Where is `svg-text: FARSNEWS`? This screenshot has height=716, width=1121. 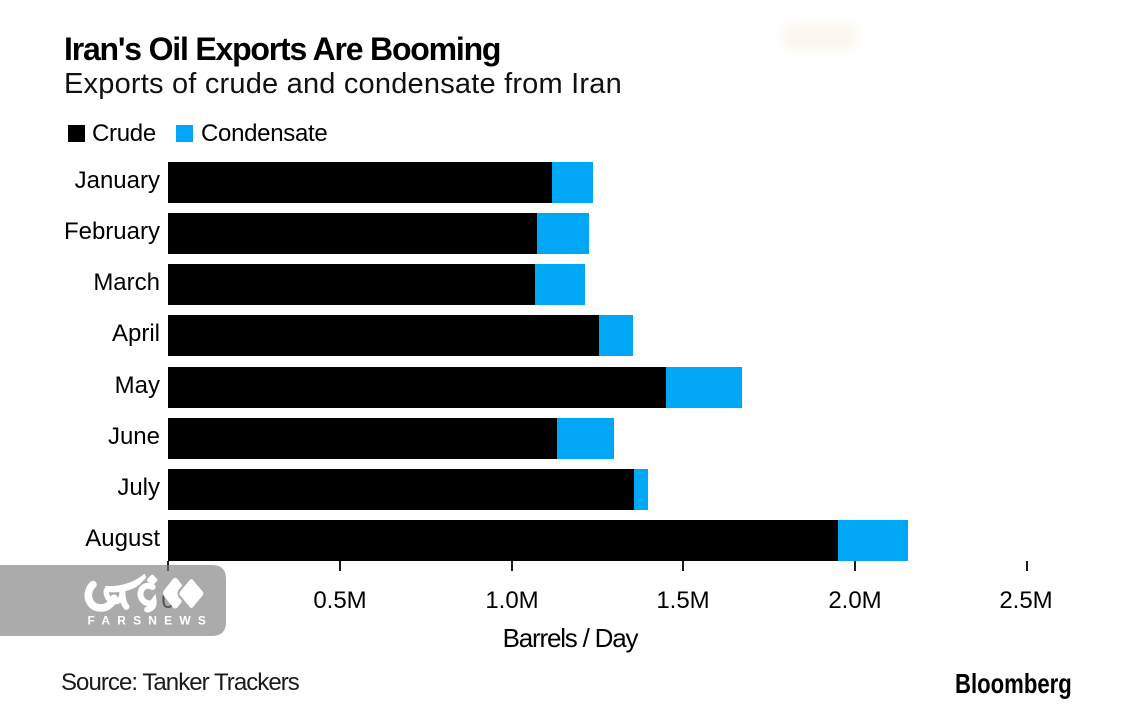
svg-text: FARSNEWS is located at coordinates (151, 620).